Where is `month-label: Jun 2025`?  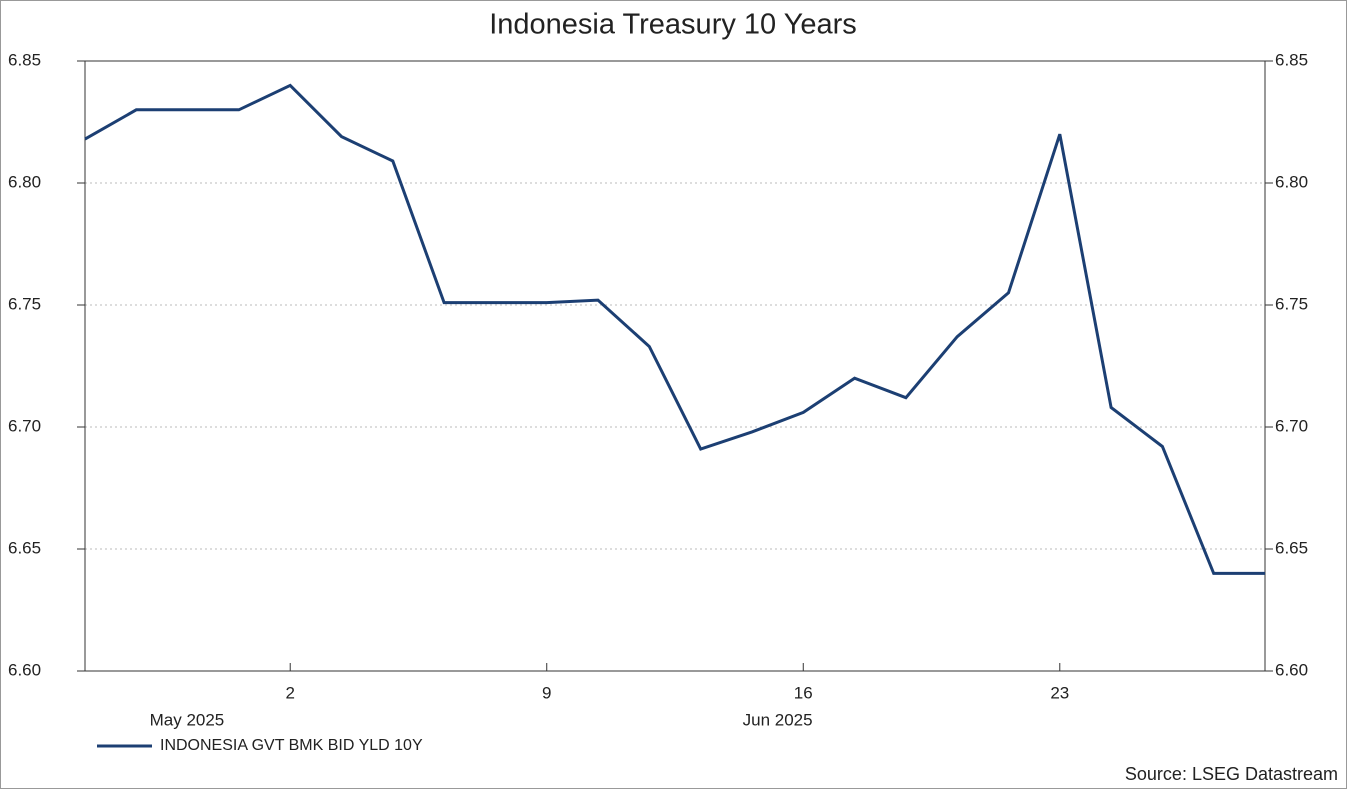
month-label: Jun 2025 is located at coordinates (778, 719).